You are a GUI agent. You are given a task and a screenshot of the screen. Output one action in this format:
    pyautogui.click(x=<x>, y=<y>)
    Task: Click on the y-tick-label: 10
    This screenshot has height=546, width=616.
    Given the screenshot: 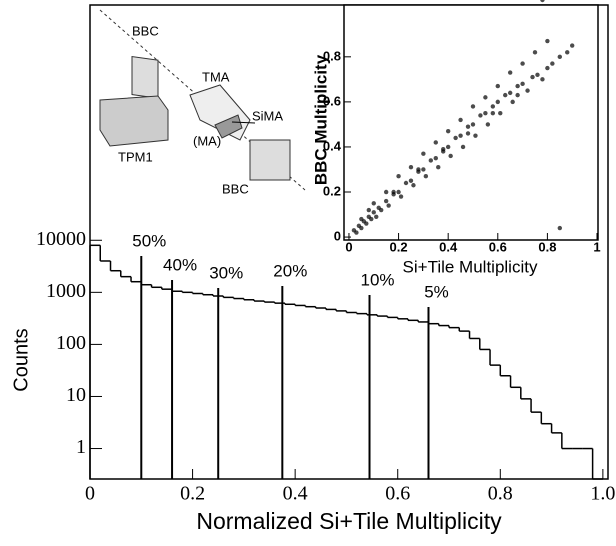 What is the action you would take?
    pyautogui.click(x=76, y=395)
    